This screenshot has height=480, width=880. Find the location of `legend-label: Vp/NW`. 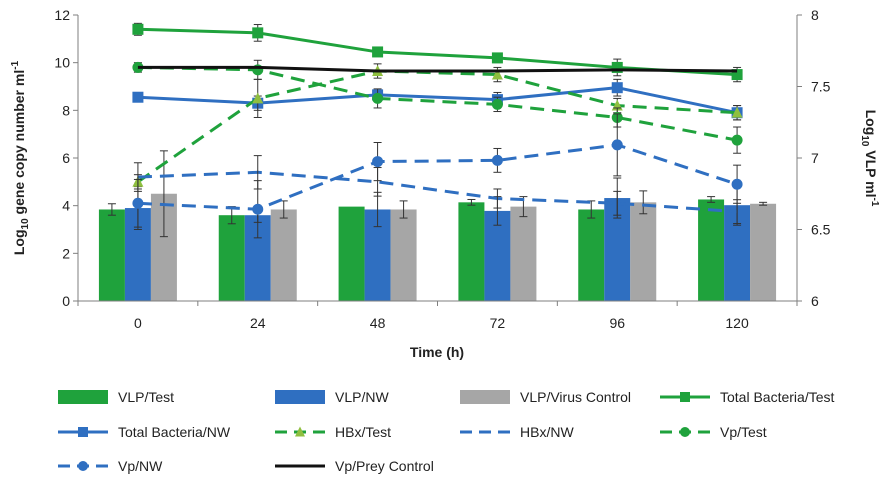

legend-label: Vp/NW is located at coordinates (140, 466).